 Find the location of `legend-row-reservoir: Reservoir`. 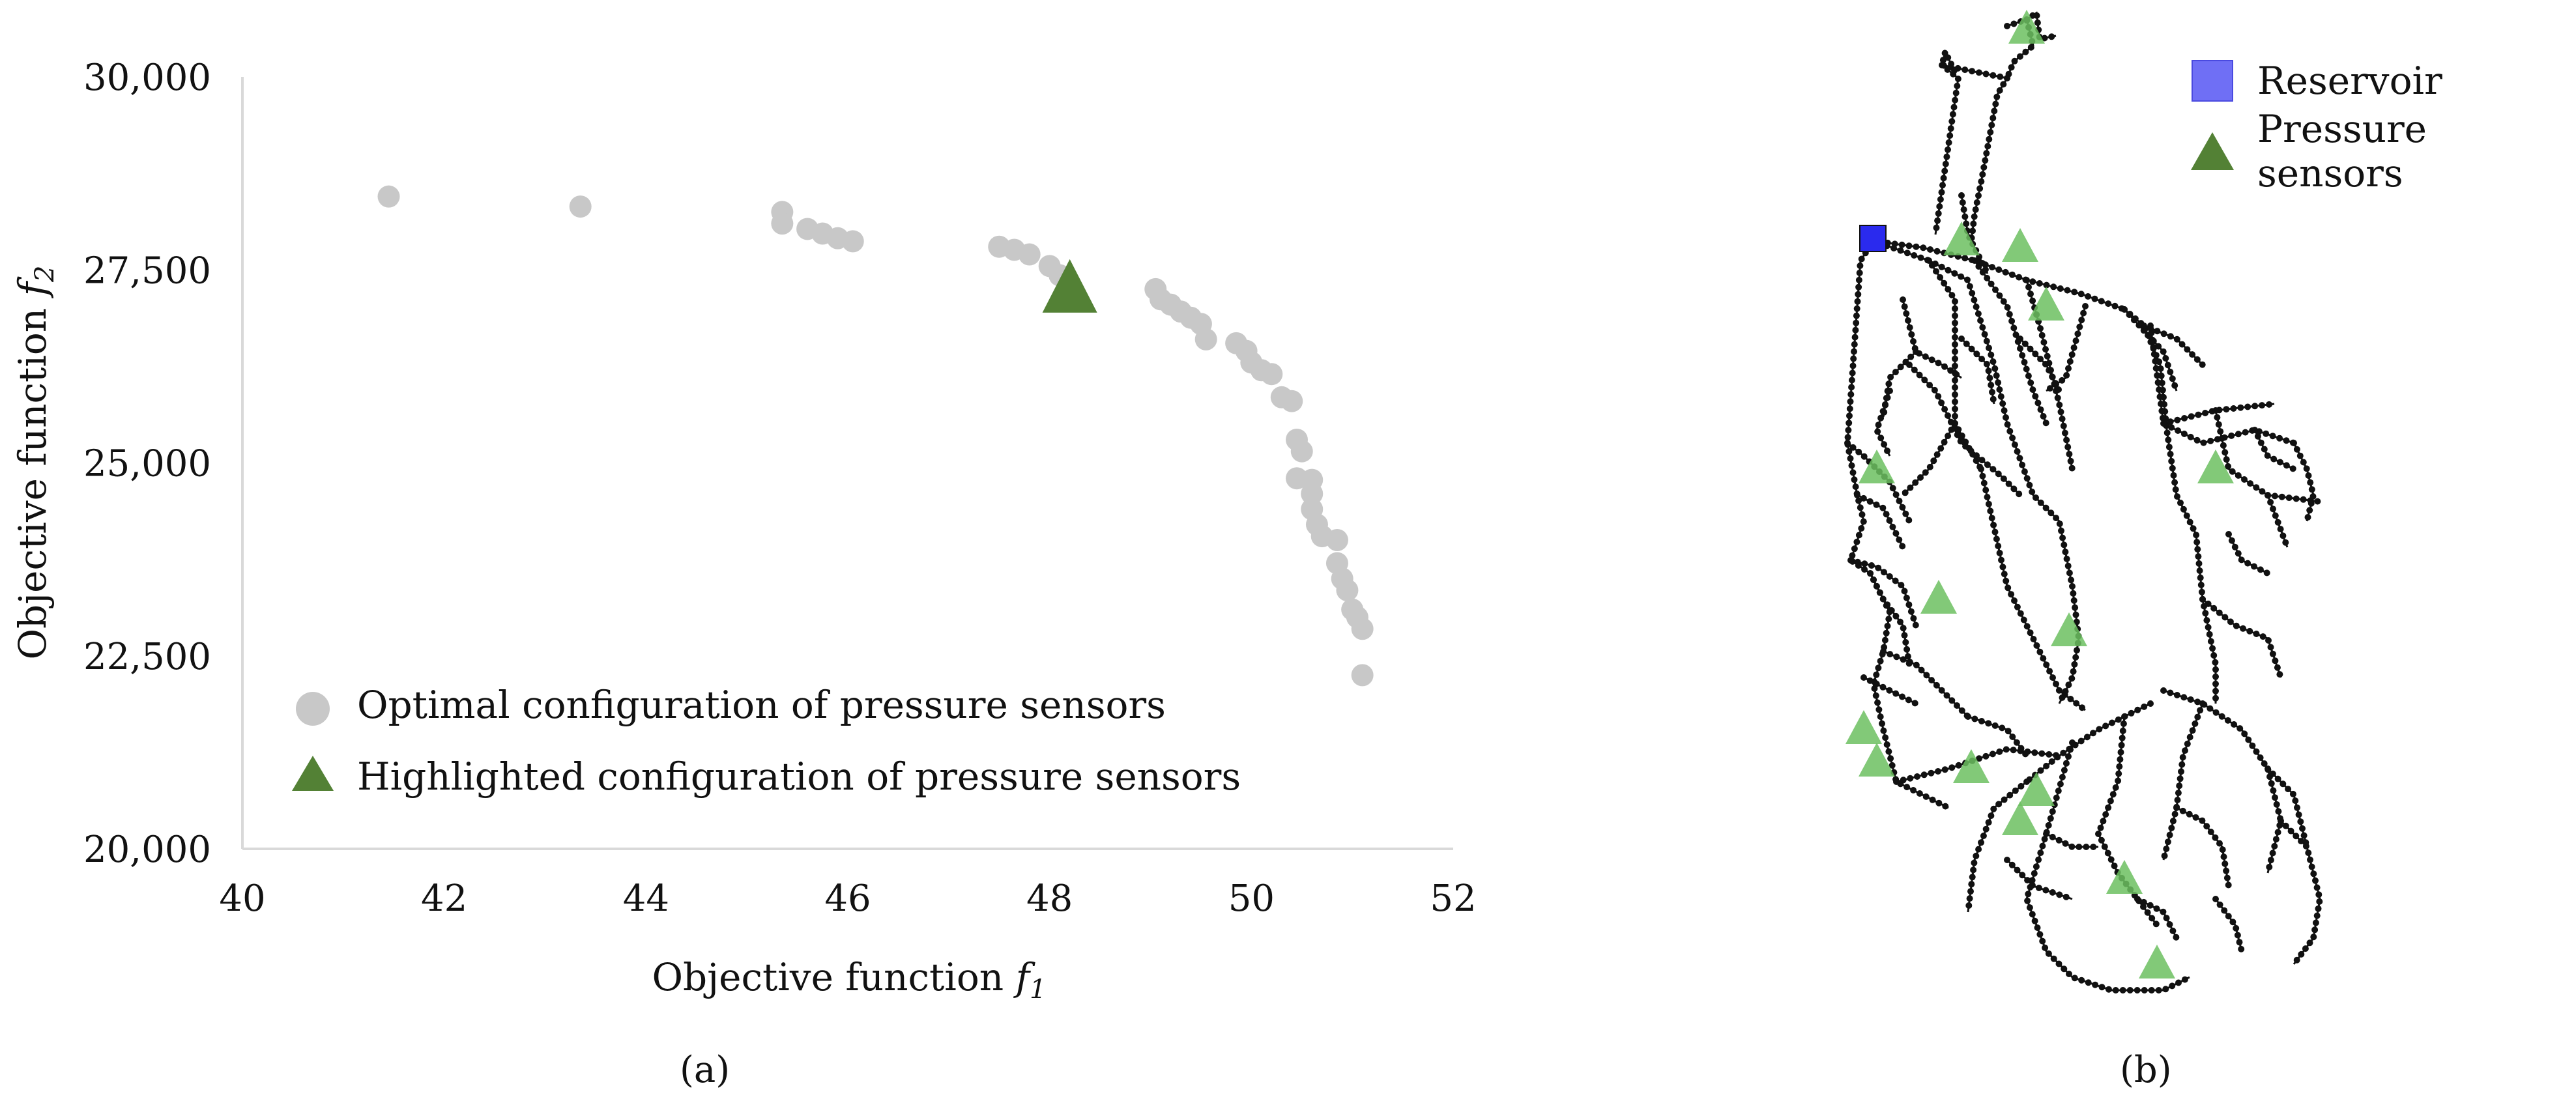

legend-row-reservoir: Reservoir is located at coordinates (2383, 81).